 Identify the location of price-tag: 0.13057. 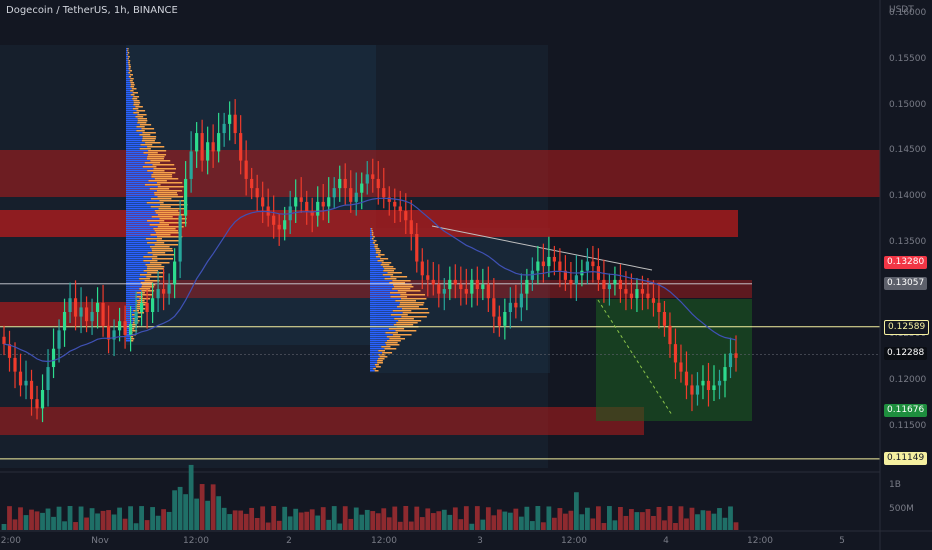
(906, 283).